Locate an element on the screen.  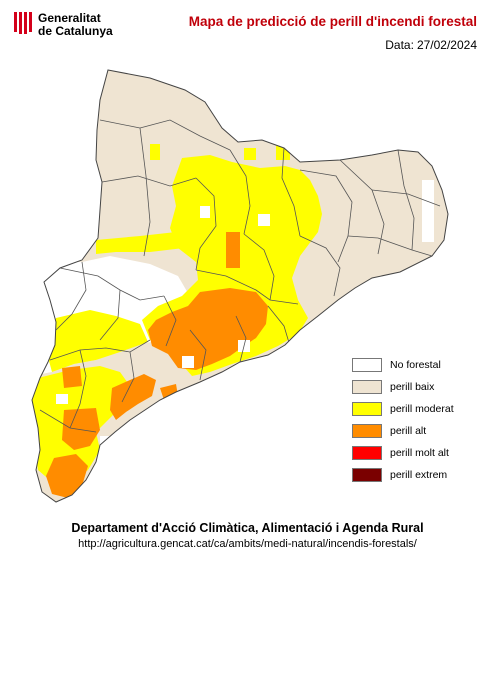
legend-label: perill extrem is located at coordinates (419, 475).